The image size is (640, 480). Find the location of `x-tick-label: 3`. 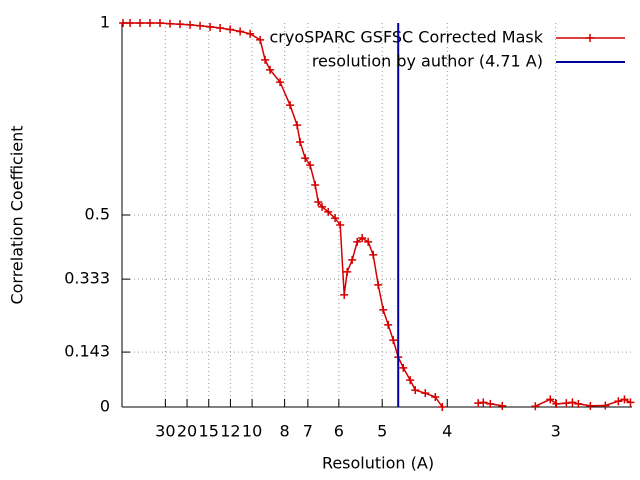

x-tick-label: 3 is located at coordinates (556, 431).